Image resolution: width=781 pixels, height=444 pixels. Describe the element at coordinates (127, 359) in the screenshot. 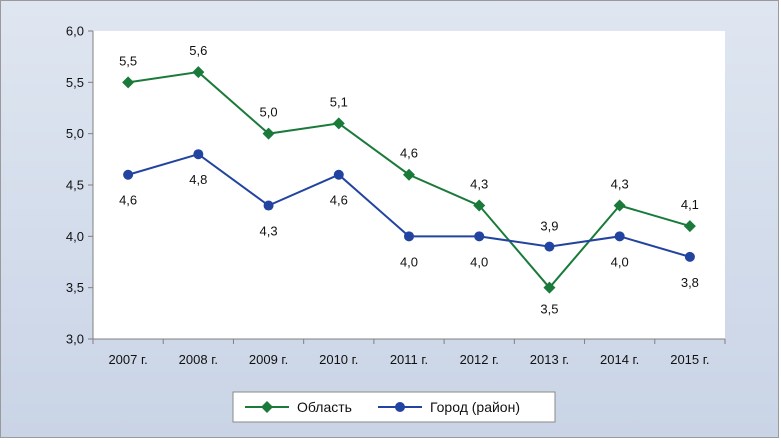

I see `x-tick-label: 2007 г.` at that location.